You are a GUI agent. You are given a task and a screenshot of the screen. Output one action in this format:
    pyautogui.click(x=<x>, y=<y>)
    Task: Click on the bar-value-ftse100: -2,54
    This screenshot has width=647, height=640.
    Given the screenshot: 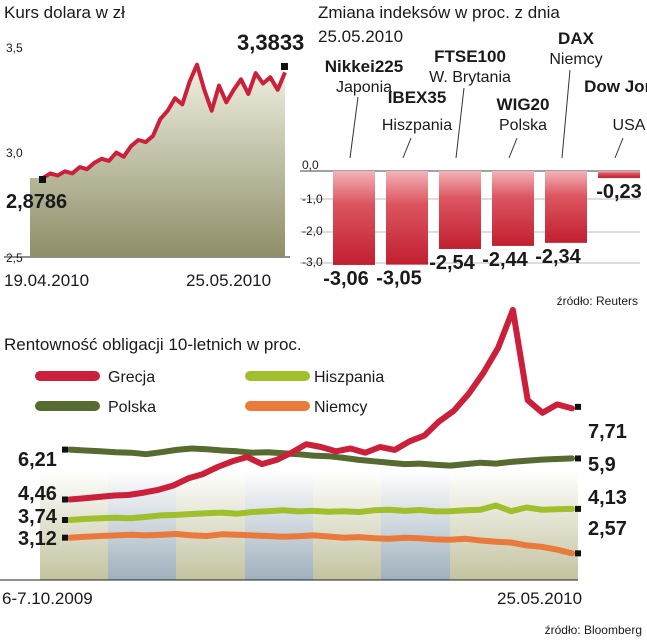 What is the action you would take?
    pyautogui.click(x=452, y=263)
    